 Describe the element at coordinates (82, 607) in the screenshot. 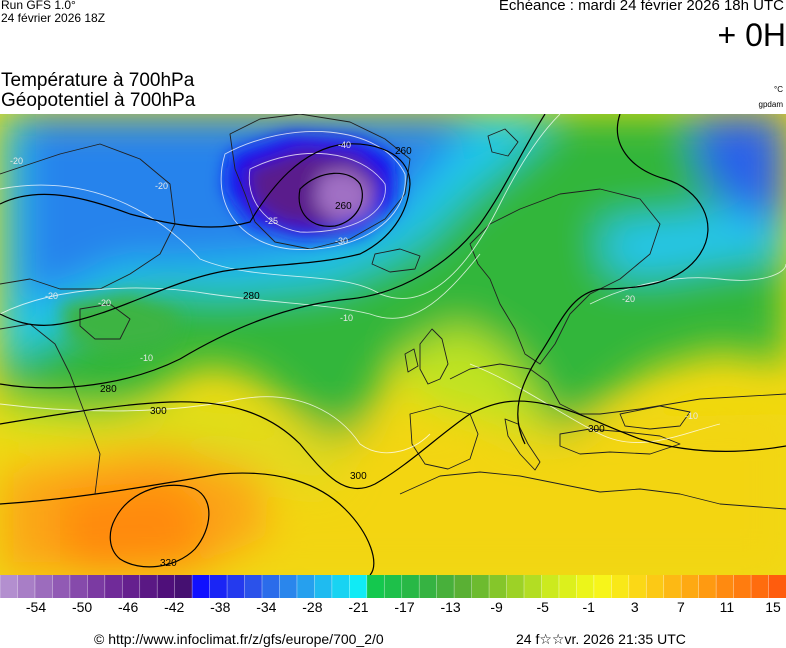

I see `colorbar-label: -50` at that location.